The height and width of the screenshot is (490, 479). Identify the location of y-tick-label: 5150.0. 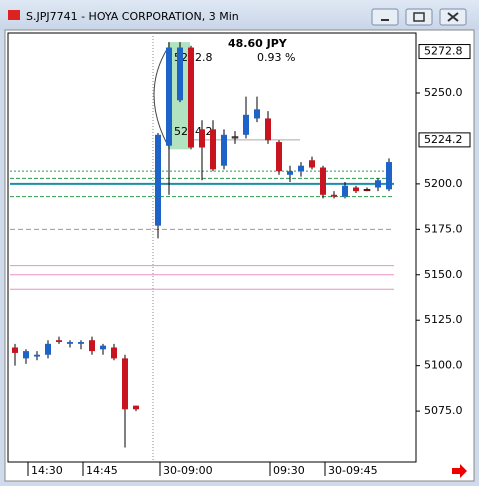
(443, 274).